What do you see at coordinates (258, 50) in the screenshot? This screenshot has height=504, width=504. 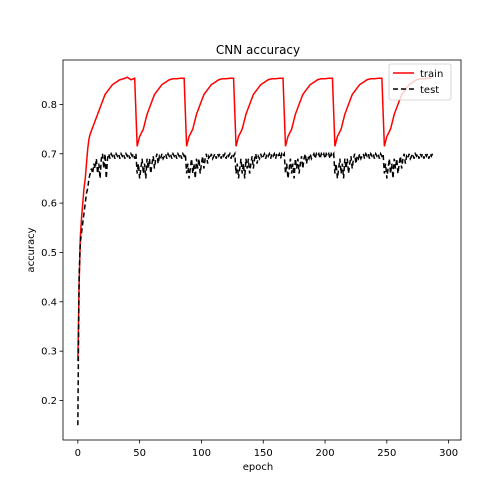 I see `chart-title: CNN accuracy` at bounding box center [258, 50].